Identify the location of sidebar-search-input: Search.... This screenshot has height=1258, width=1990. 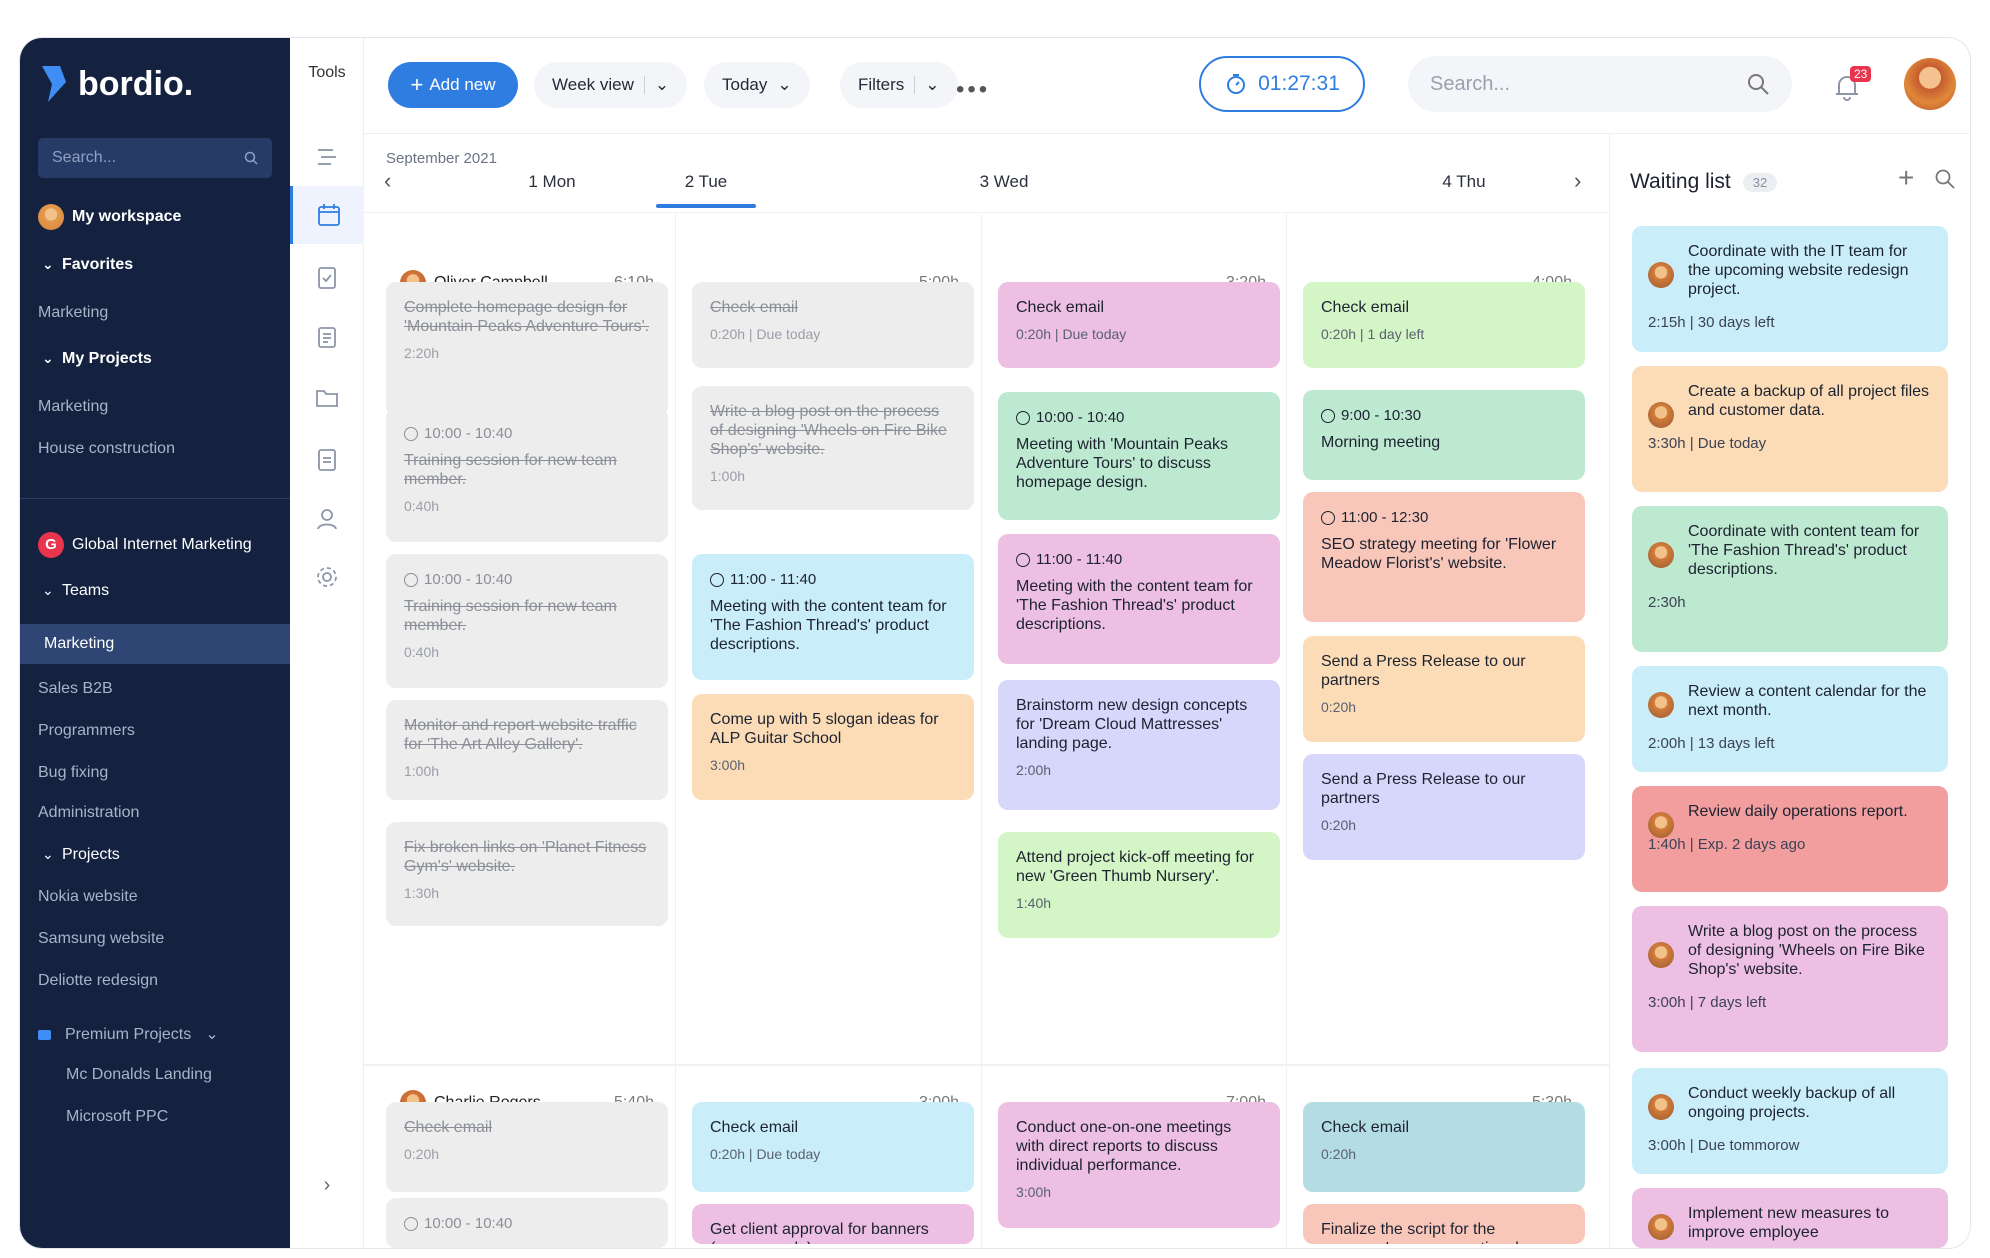
(155, 158).